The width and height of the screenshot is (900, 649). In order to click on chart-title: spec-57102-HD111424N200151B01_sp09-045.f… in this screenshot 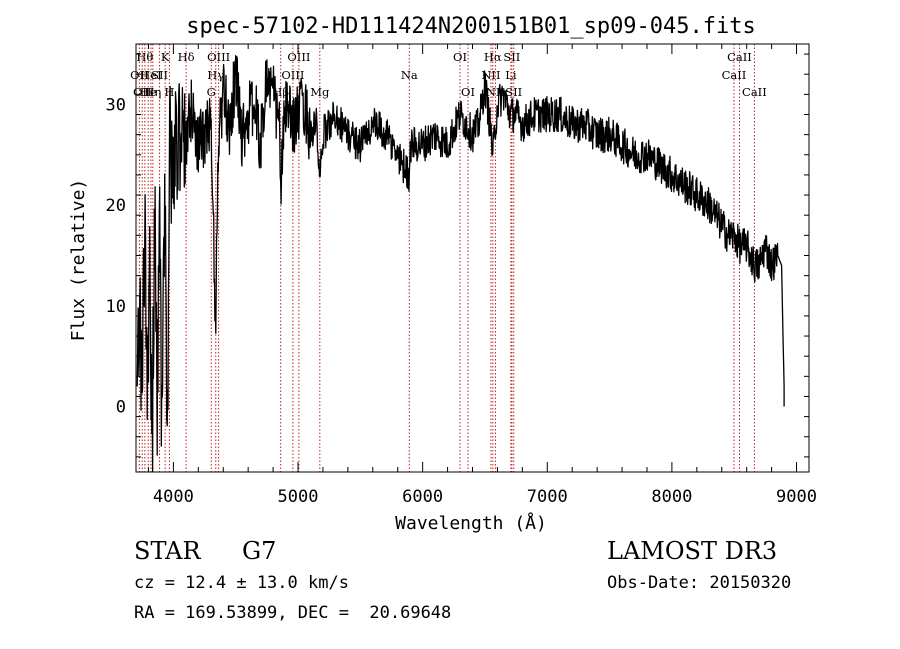, I will do `click(471, 26)`.